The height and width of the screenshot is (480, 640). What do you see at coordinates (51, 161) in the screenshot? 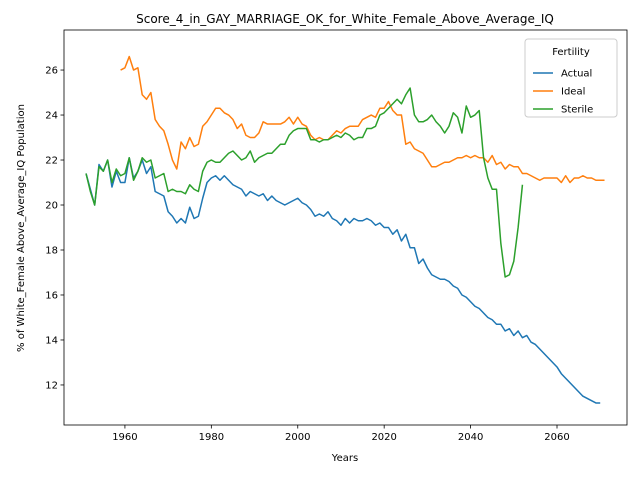
I see `y-tick-label: 22` at bounding box center [51, 161].